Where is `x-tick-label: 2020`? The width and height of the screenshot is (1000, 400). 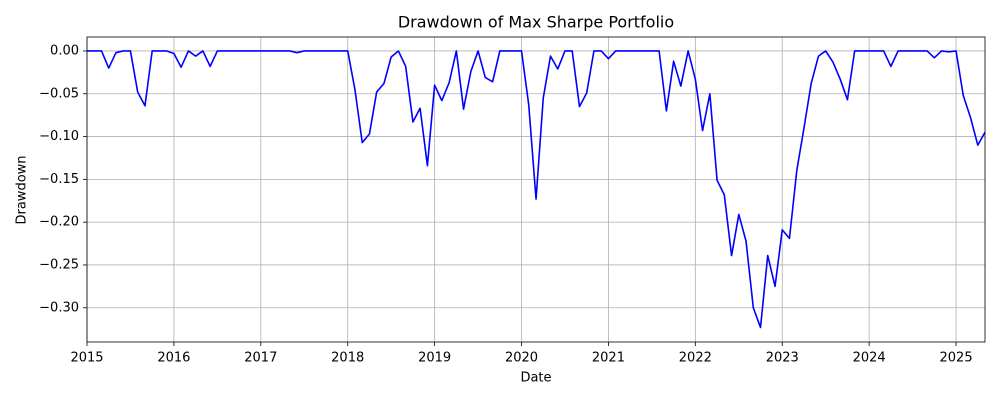
x-tick-label: 2020 is located at coordinates (521, 358).